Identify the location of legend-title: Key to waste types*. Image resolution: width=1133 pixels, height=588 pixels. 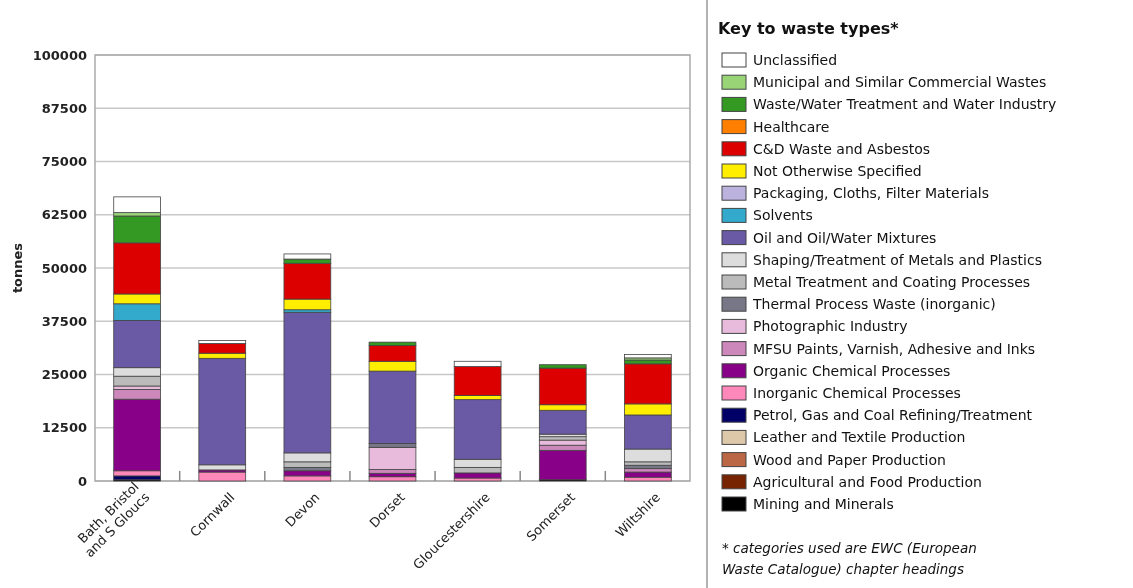
(809, 28).